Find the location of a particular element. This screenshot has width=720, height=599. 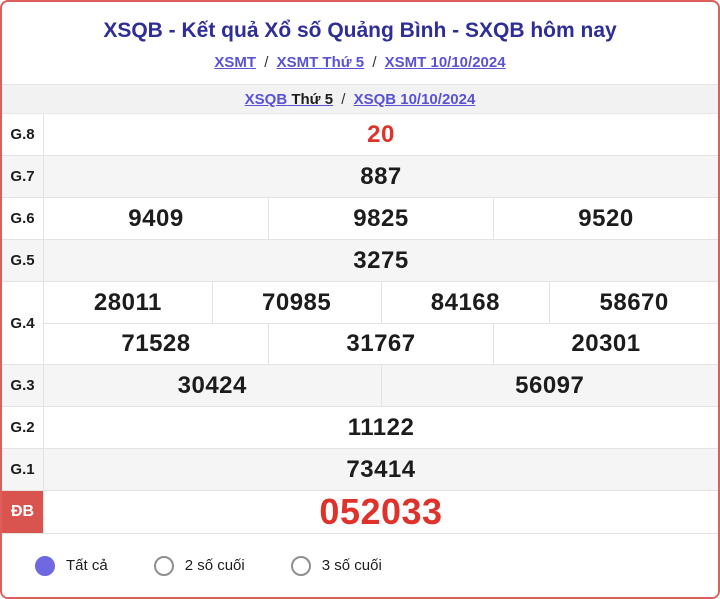

prize-value: 56097 is located at coordinates (550, 385).